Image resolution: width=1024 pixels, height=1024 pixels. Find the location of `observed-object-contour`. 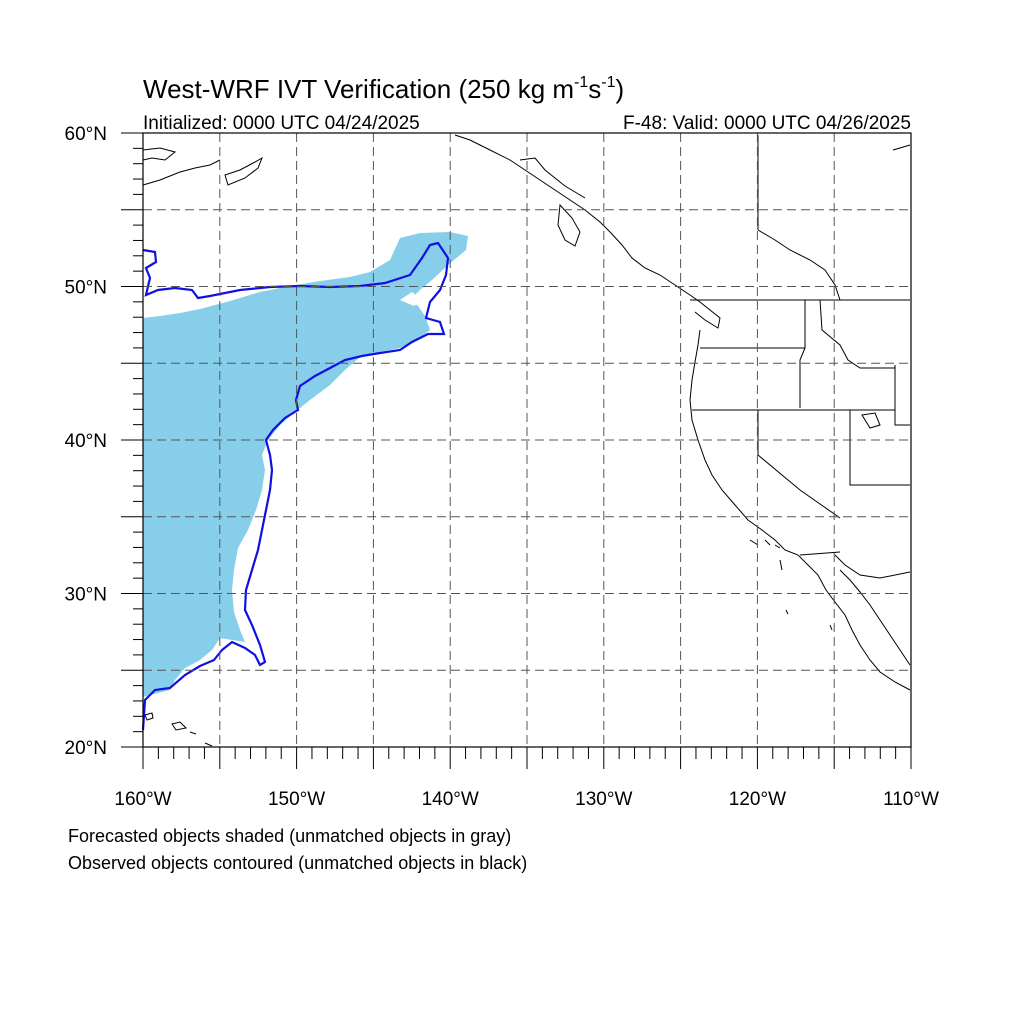

observed-object-contour is located at coordinates (295, 486).